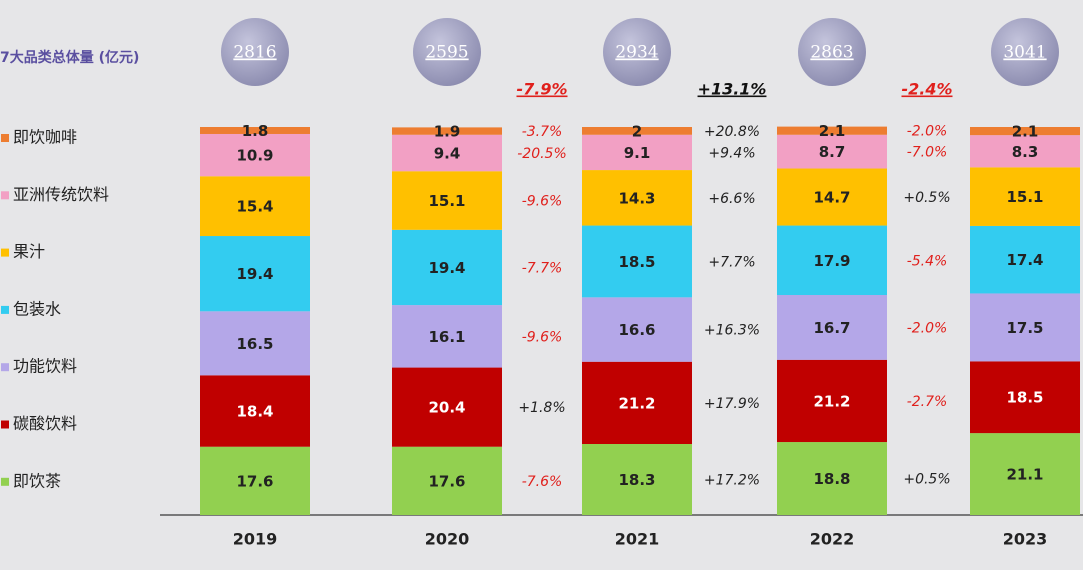 This screenshot has width=1083, height=570. Describe the element at coordinates (45, 137) in the screenshot. I see `legend-label: 即饮咖啡` at that location.